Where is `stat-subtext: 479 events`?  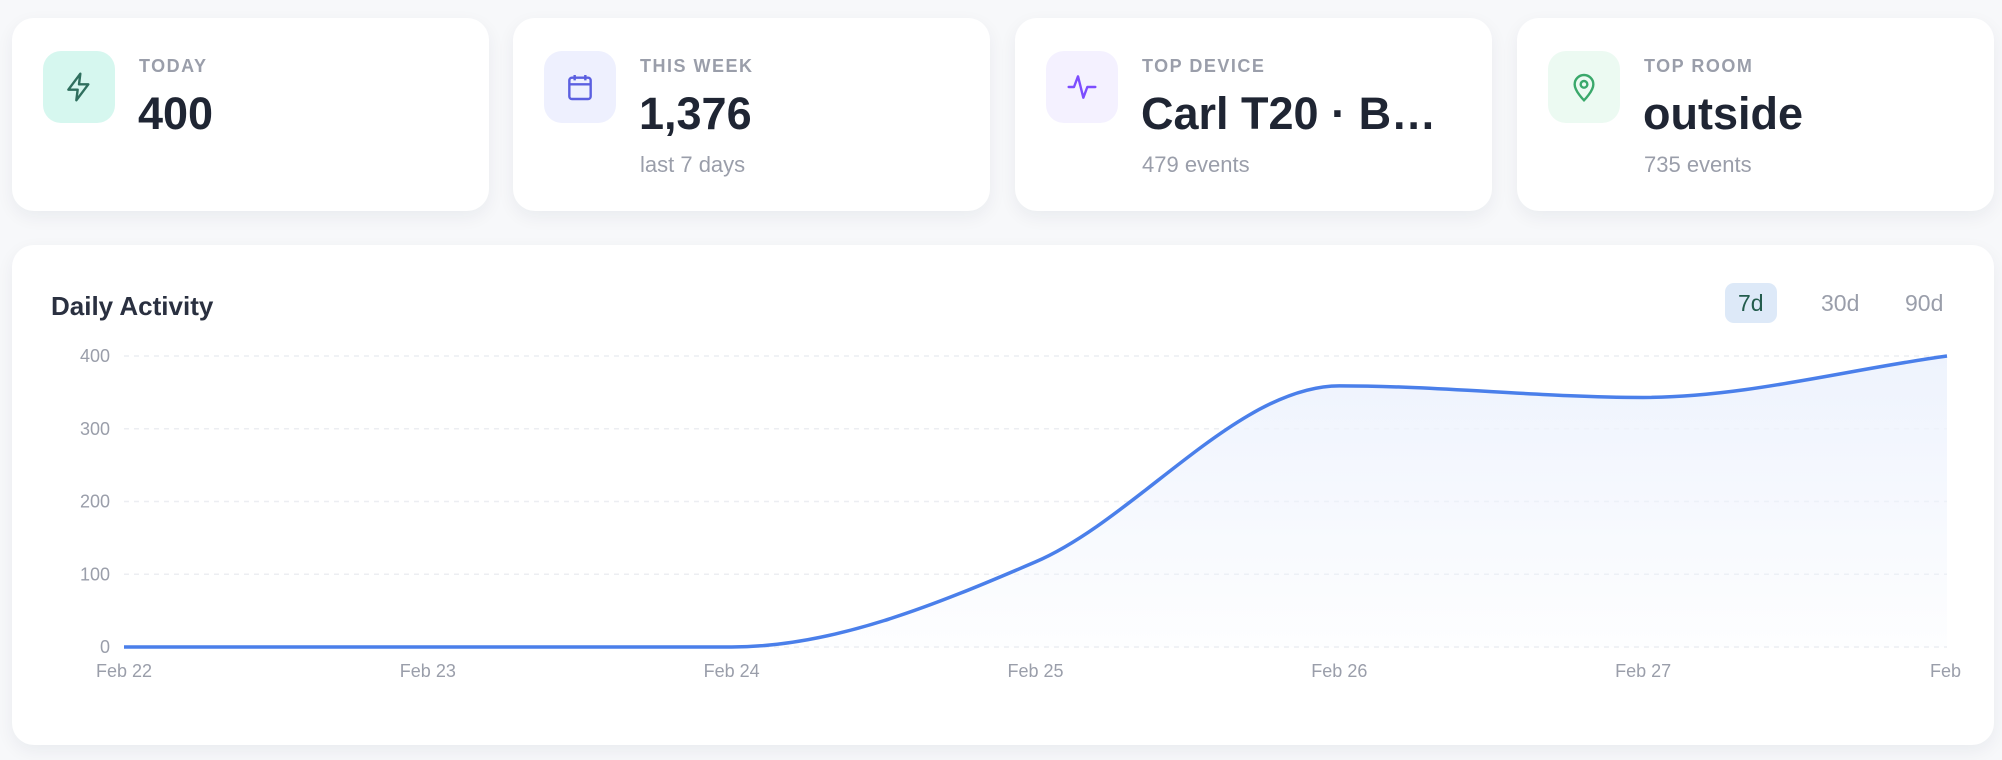
stat-subtext: 479 events is located at coordinates (1196, 164).